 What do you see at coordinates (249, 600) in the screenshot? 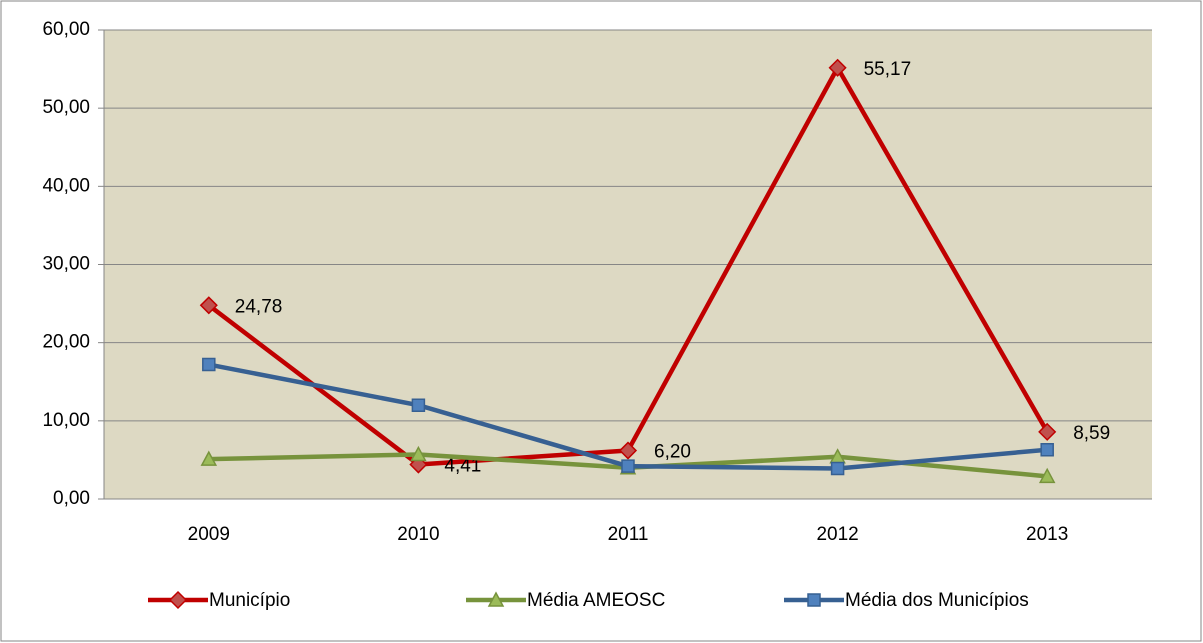
I see `legend-label: Município` at bounding box center [249, 600].